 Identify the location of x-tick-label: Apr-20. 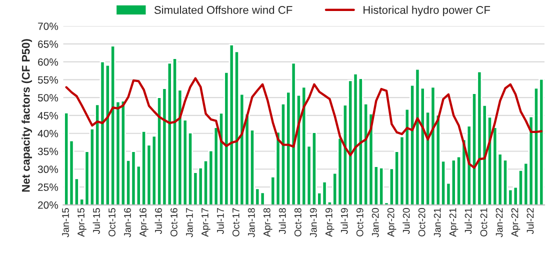
(391, 222).